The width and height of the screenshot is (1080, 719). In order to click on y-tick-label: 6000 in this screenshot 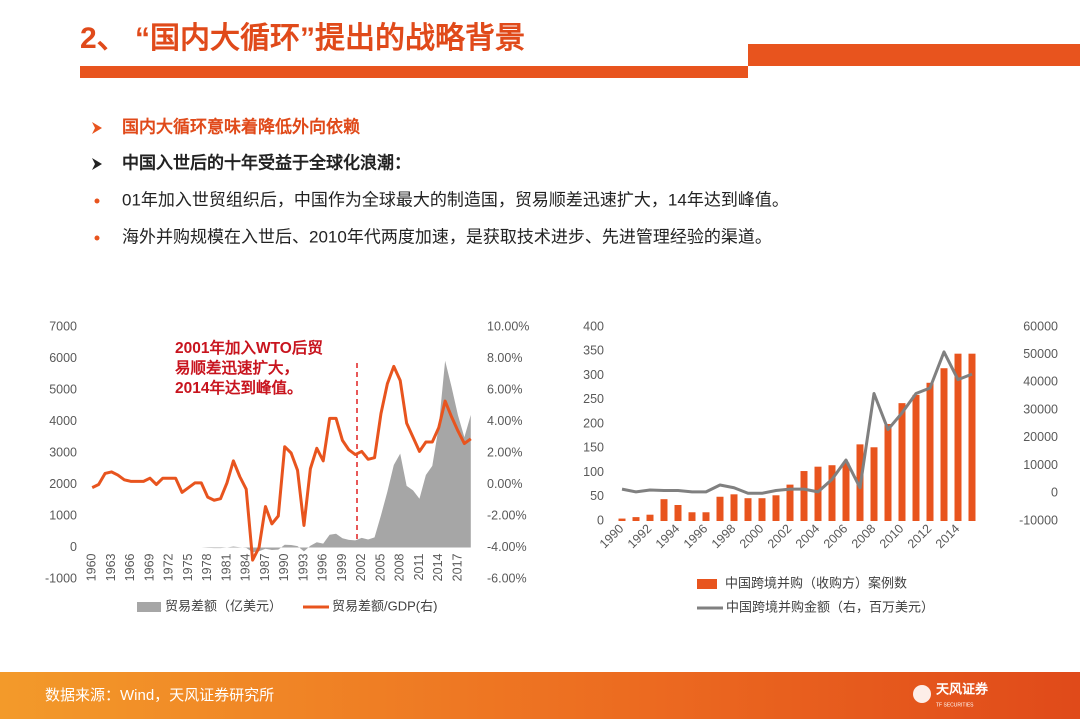, I will do `click(63, 358)`.